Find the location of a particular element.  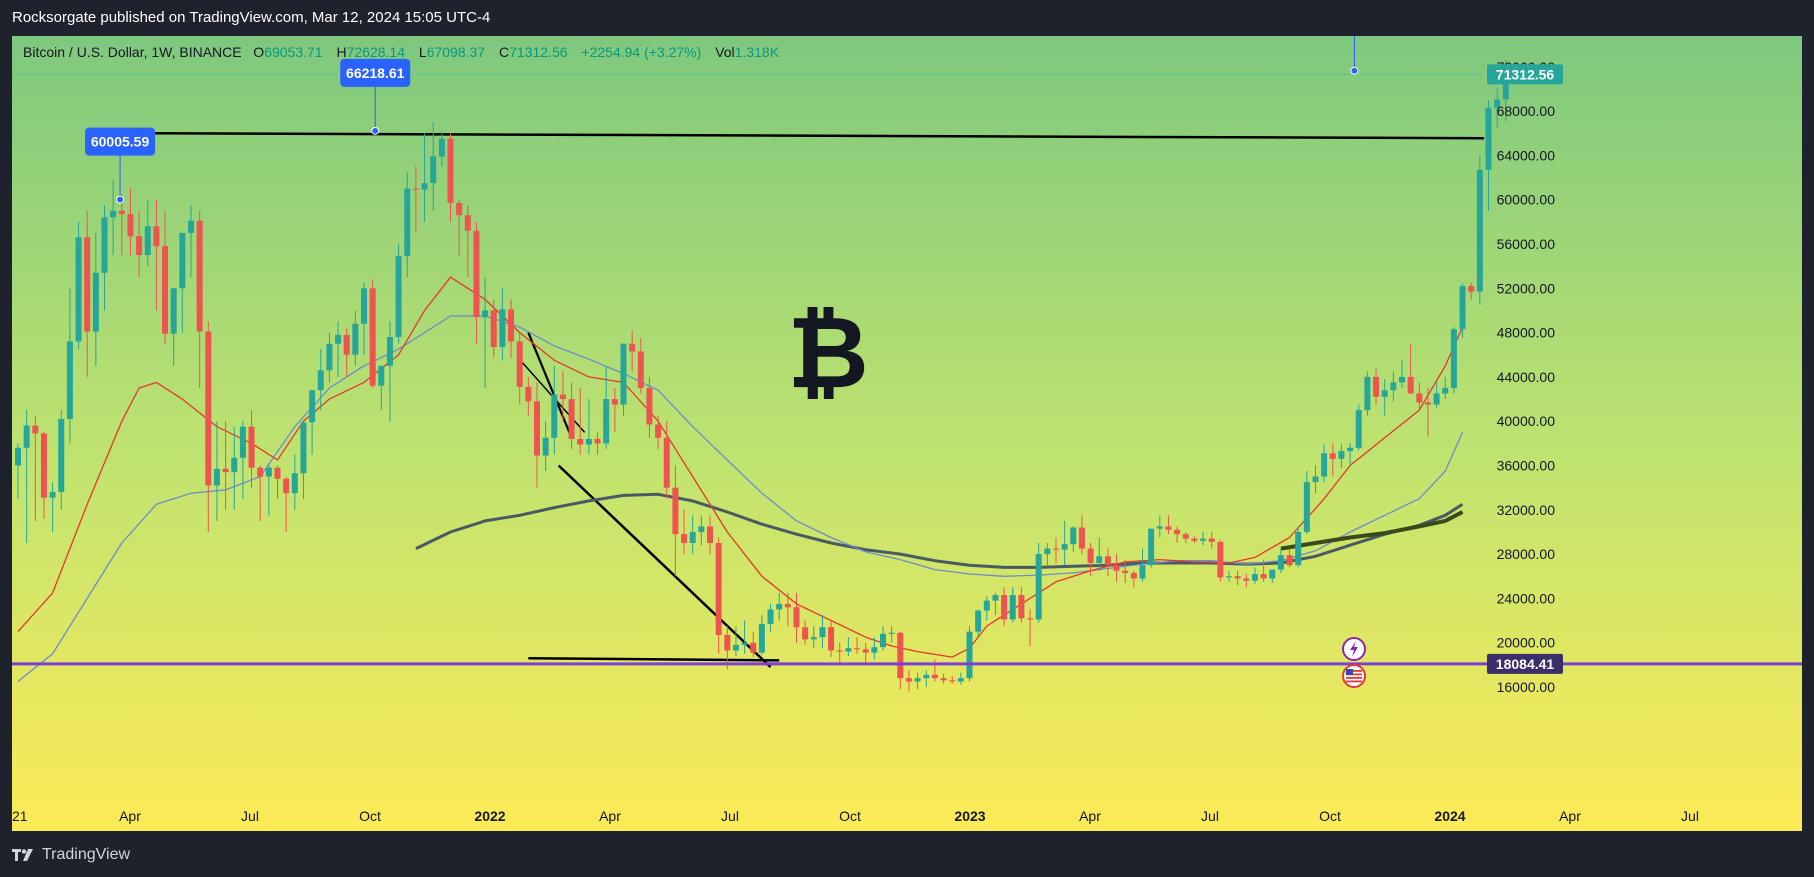

lightning-event-icon is located at coordinates (1354, 649).